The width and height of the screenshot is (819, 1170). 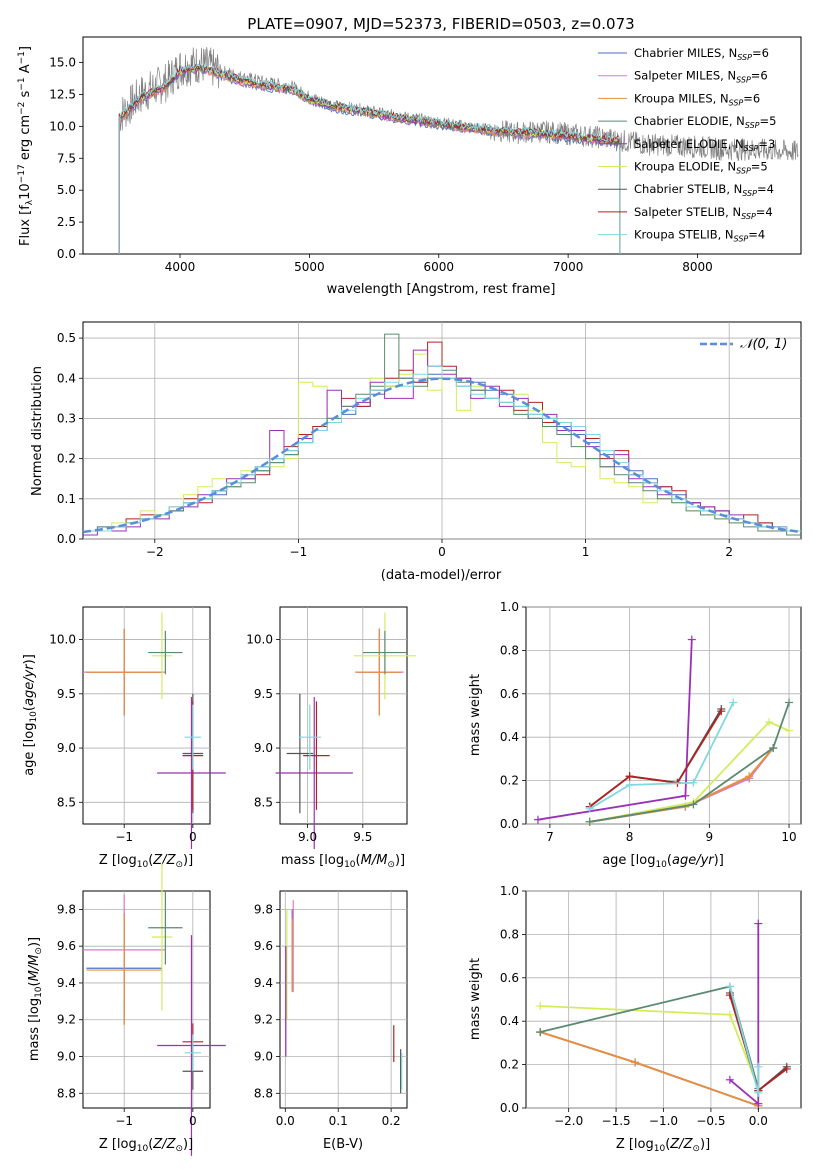 I want to click on y-tick-label: 9.8, so click(x=263, y=909).